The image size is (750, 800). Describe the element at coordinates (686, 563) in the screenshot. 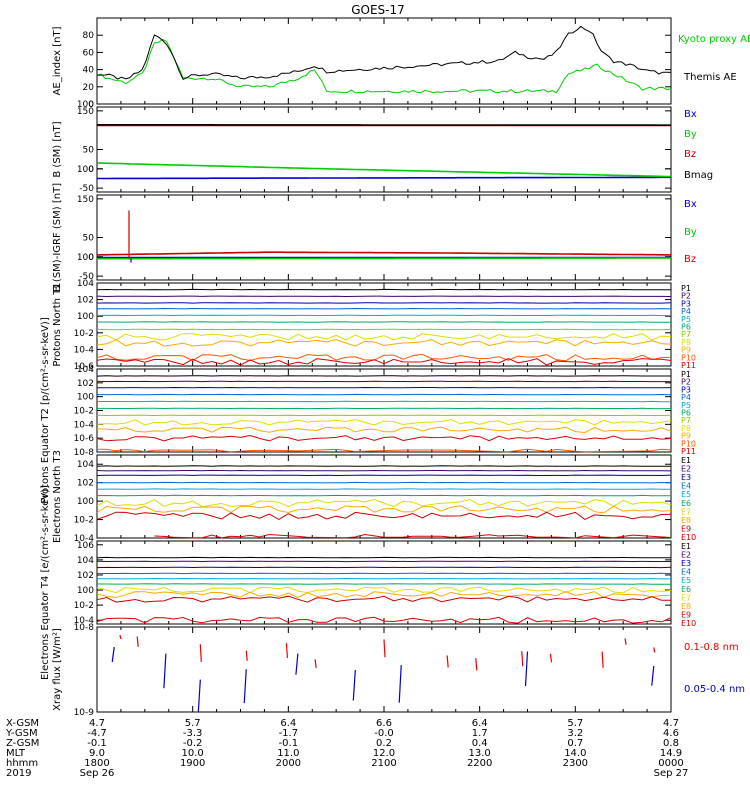

I see `legend-e3: E3` at that location.